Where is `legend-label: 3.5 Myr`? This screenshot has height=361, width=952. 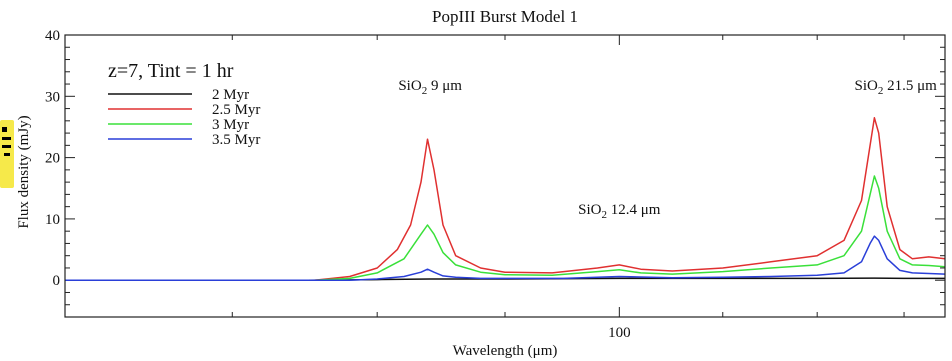 legend-label: 3.5 Myr is located at coordinates (236, 140).